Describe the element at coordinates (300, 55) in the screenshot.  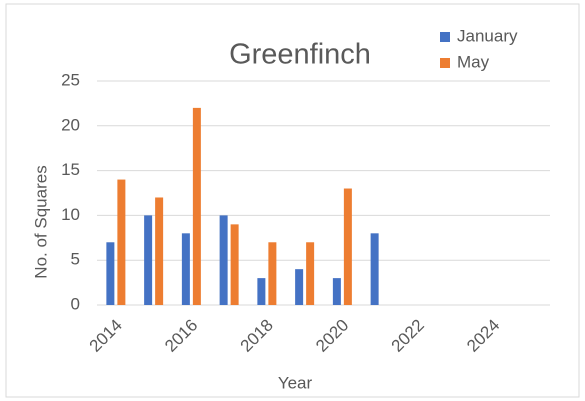
I see `chart-title: Greenfinch` at that location.